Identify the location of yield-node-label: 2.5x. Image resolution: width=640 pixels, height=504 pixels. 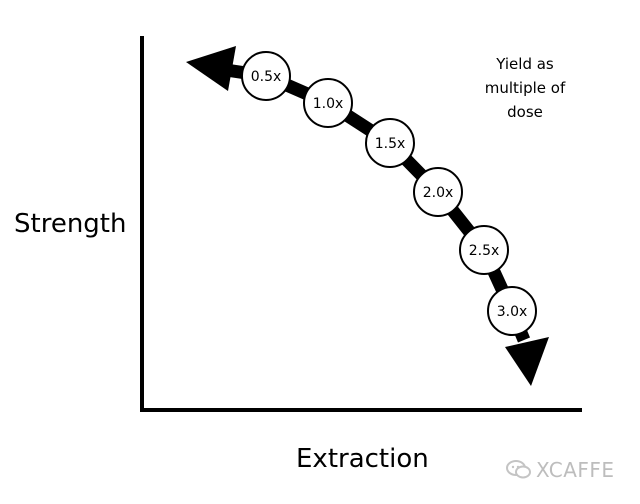
(484, 251).